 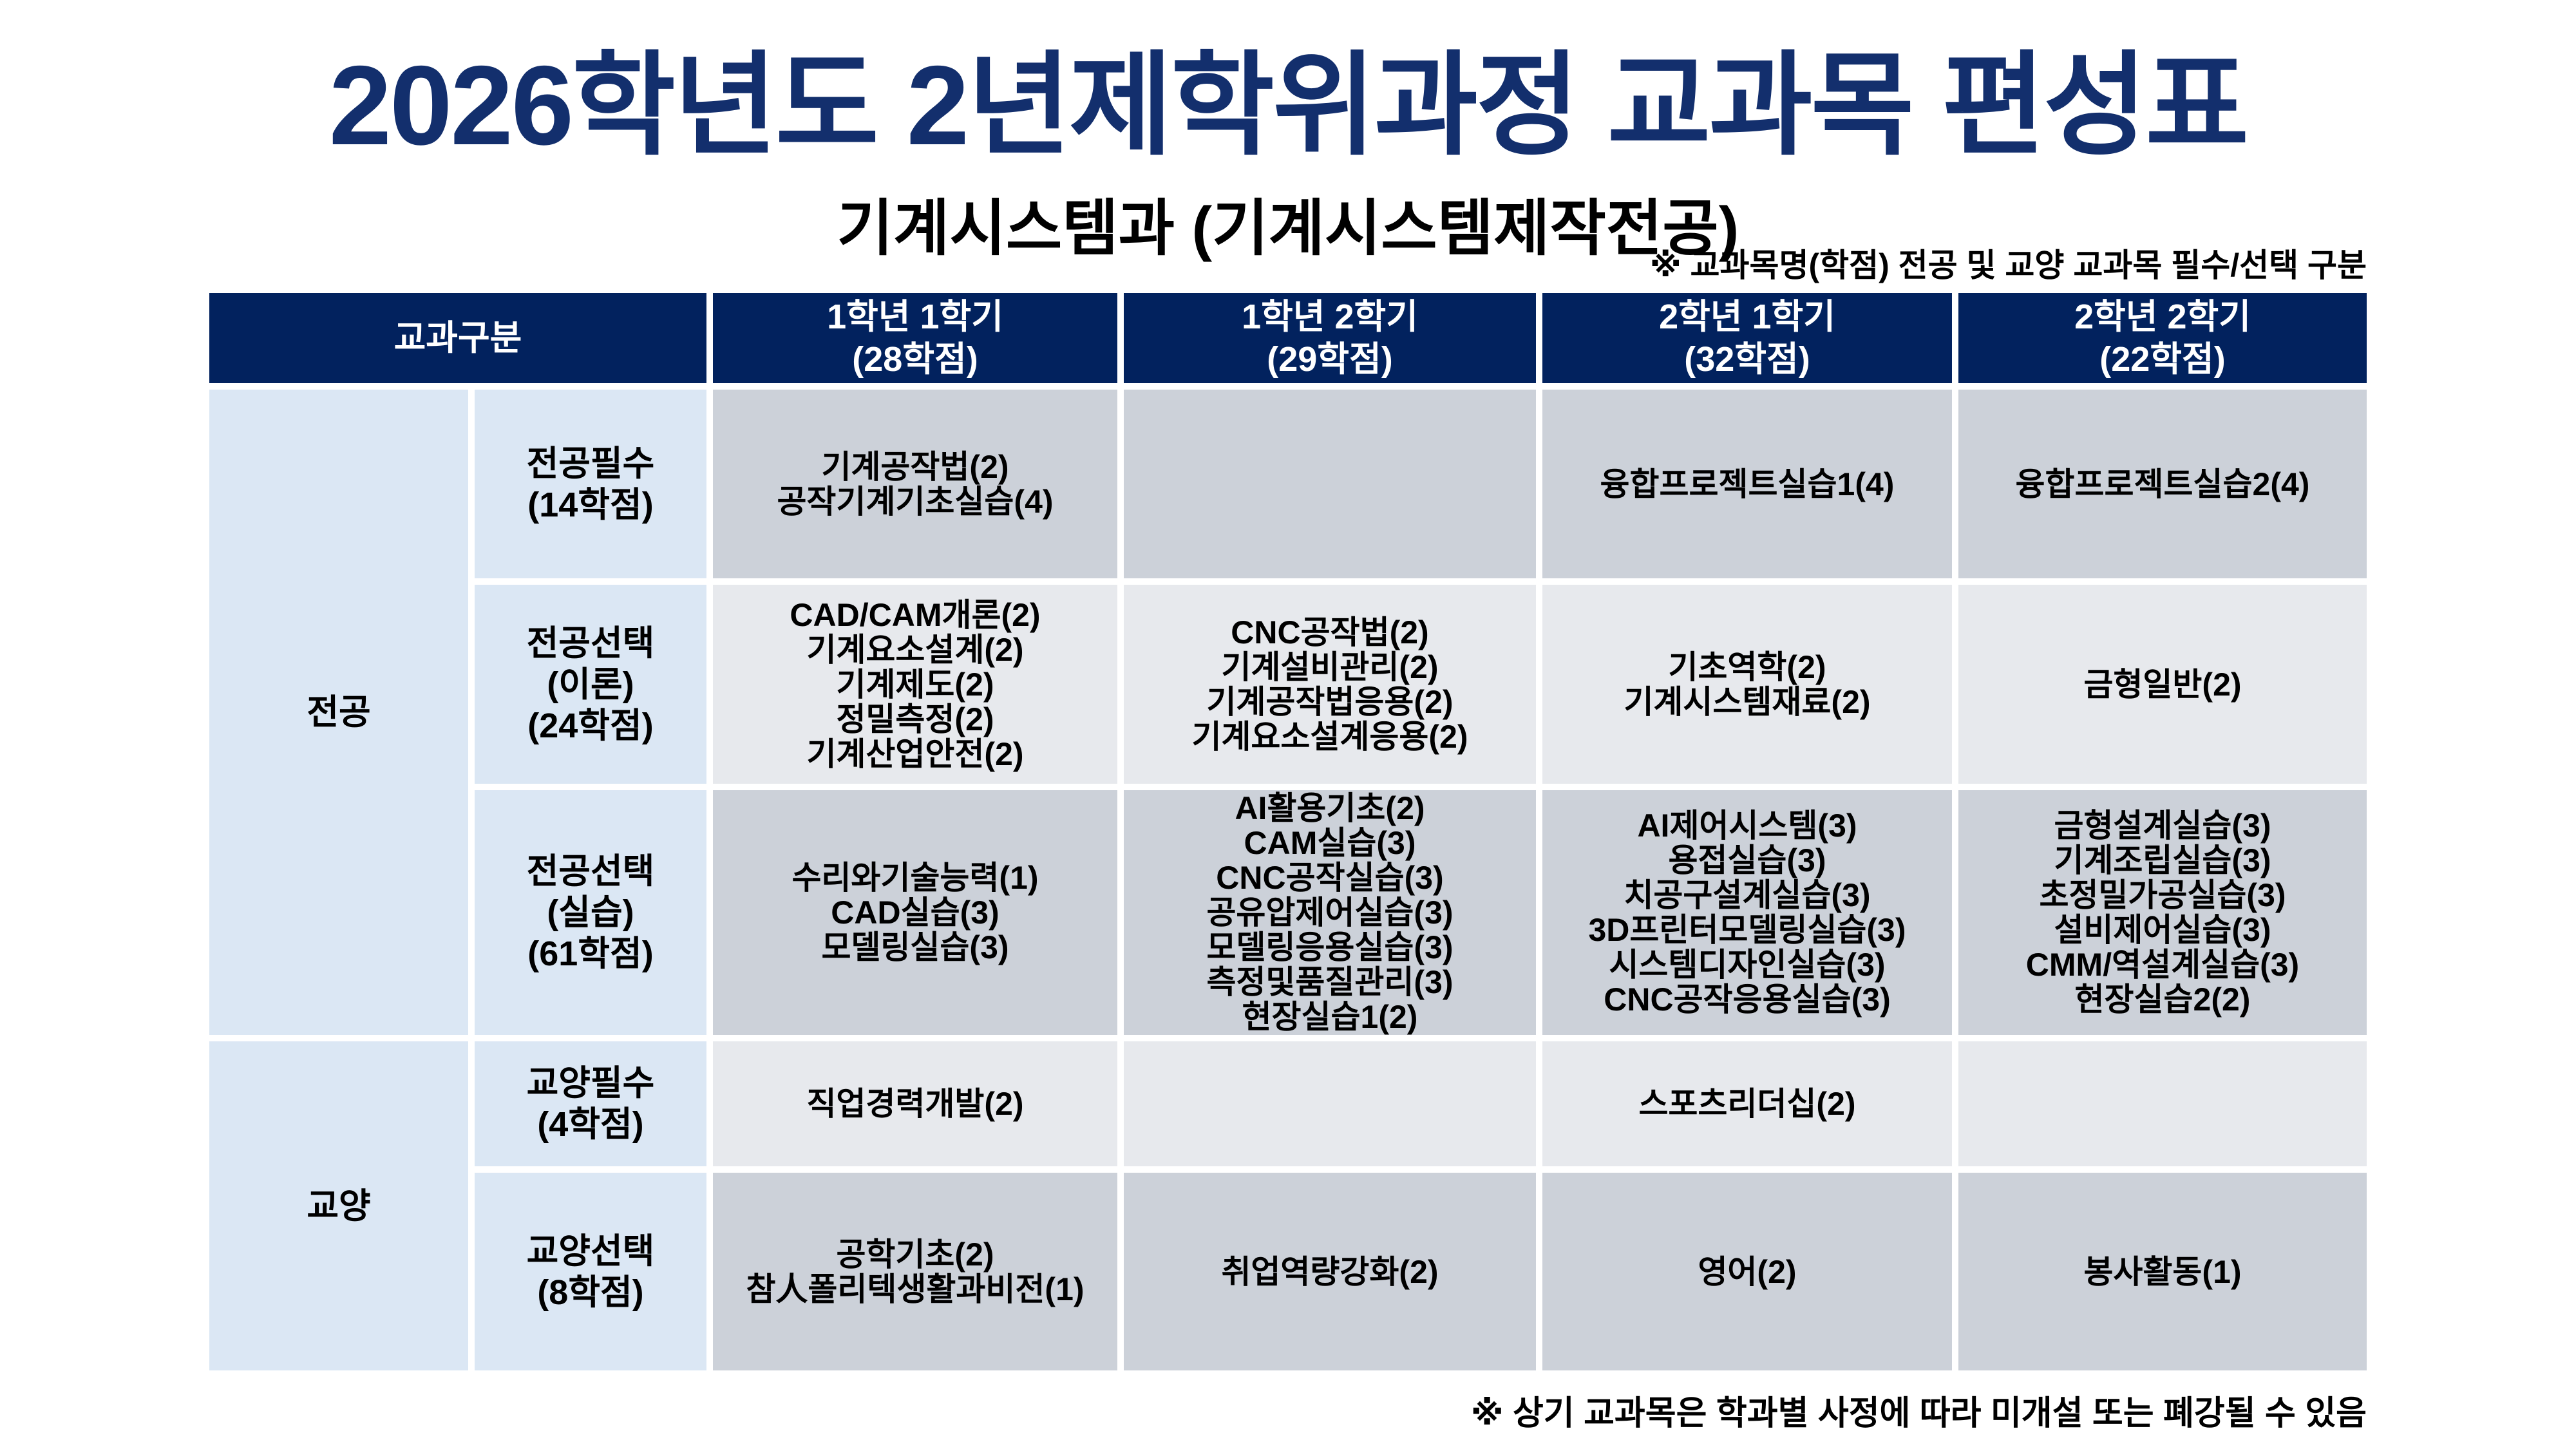 What do you see at coordinates (2163, 1103) in the screenshot?
I see `course-cell-r4-c4` at bounding box center [2163, 1103].